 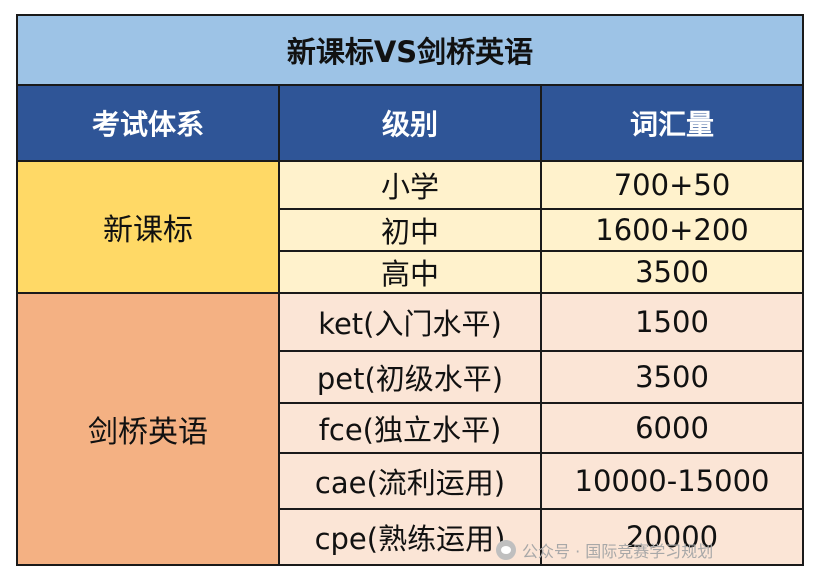 I want to click on level-cell: 高中, so click(x=411, y=273).